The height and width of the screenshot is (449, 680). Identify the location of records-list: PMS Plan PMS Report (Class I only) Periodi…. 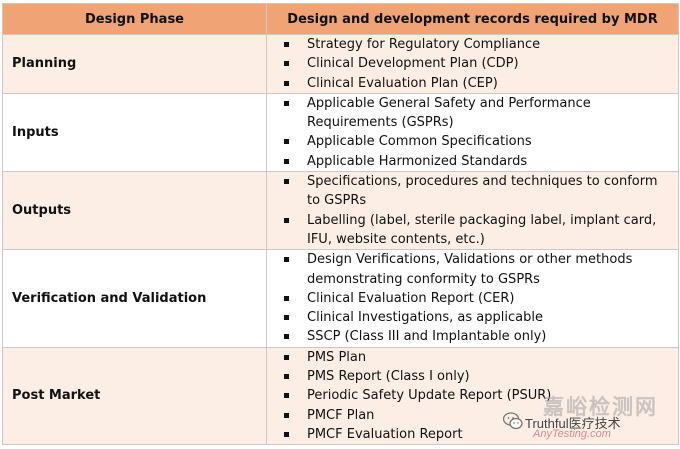
(472, 396).